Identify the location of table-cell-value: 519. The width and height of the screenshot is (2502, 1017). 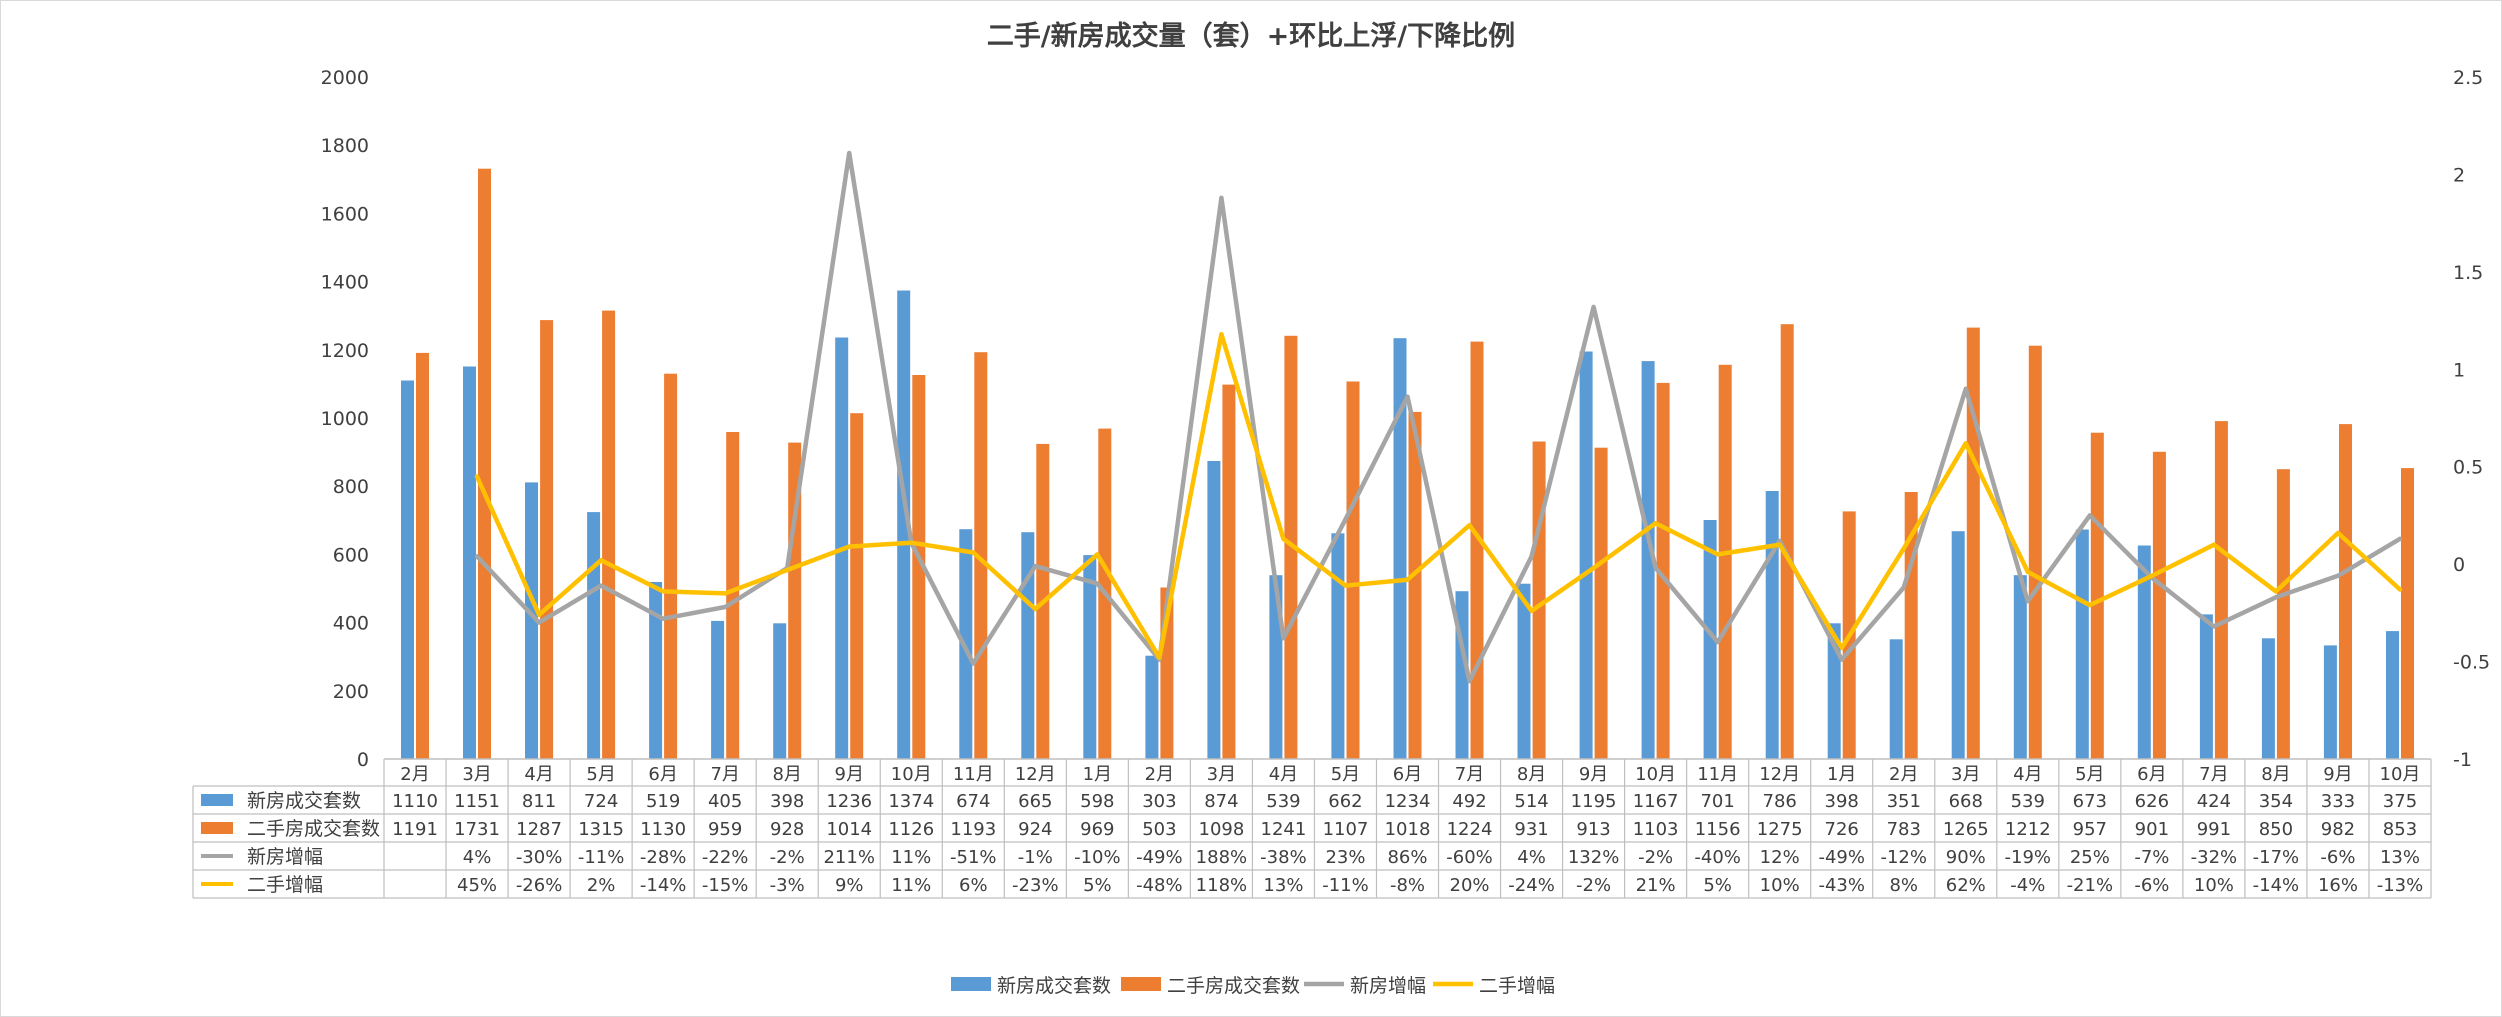
(663, 801).